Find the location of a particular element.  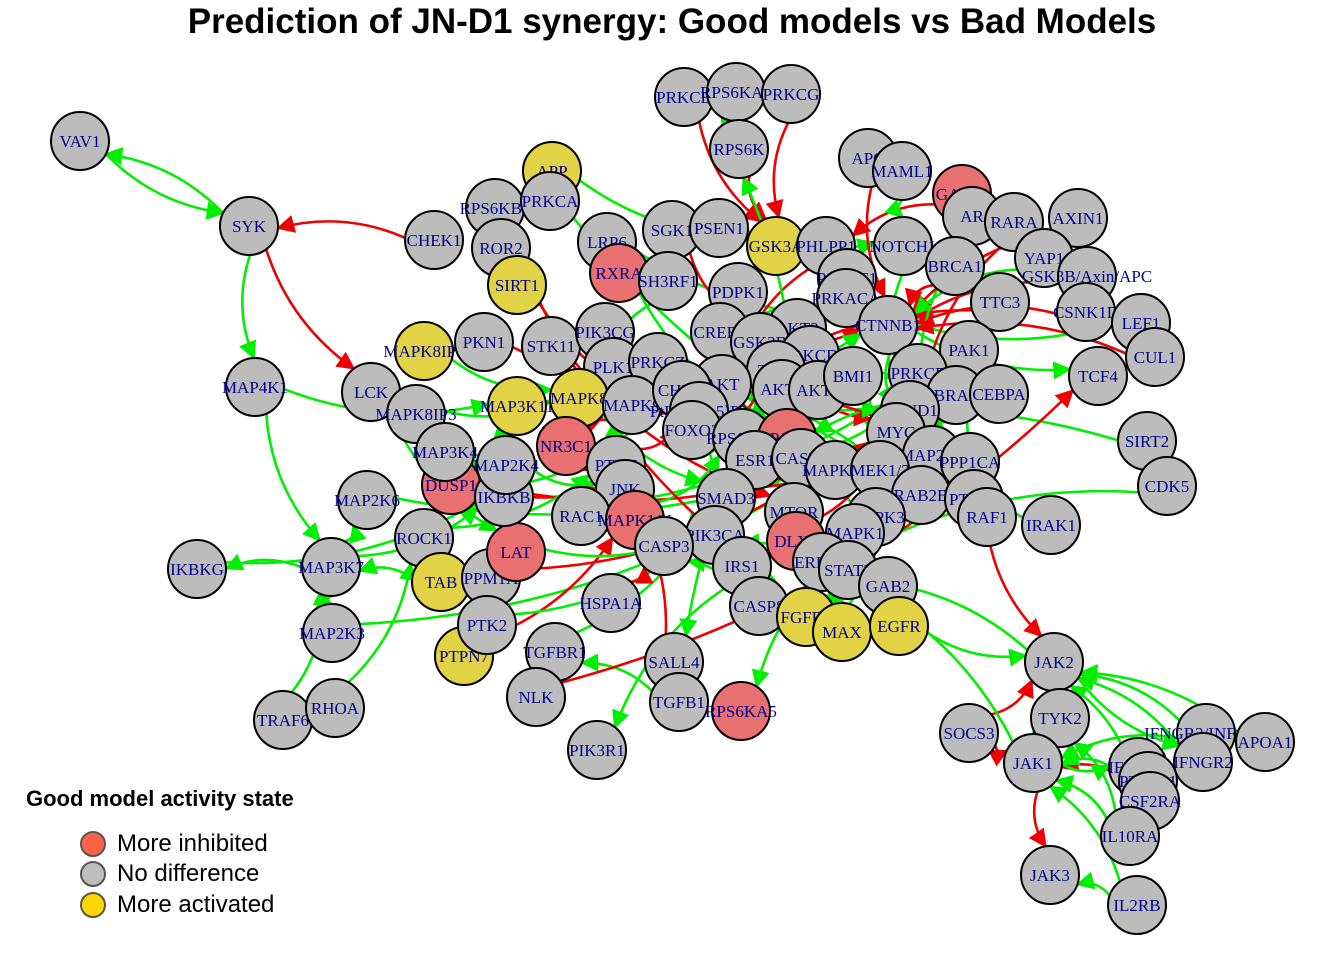

node-label: BMI1 is located at coordinates (853, 376).